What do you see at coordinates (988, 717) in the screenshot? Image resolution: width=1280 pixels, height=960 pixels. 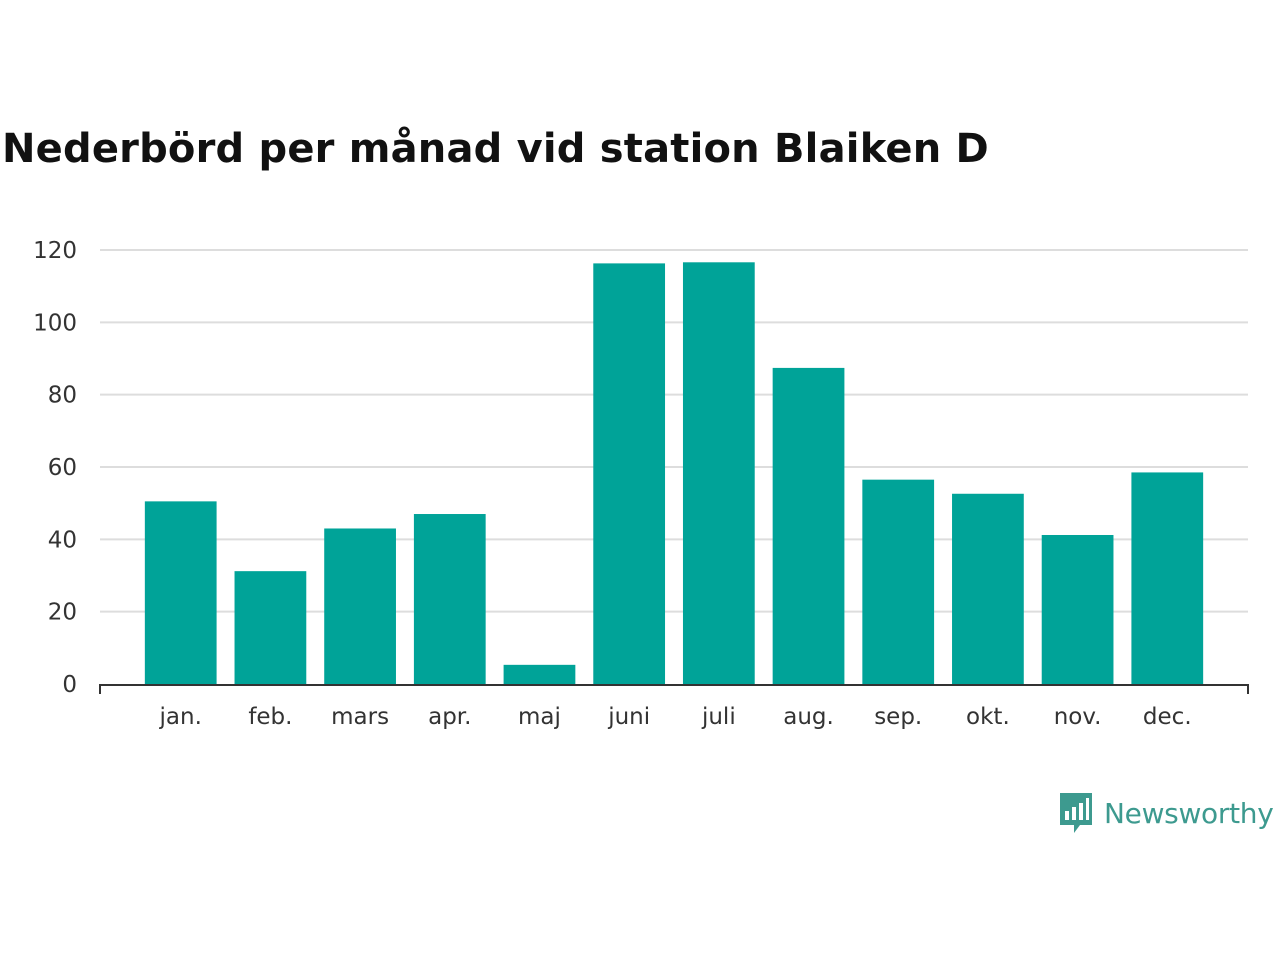 I see `x-tick-label: okt.` at bounding box center [988, 717].